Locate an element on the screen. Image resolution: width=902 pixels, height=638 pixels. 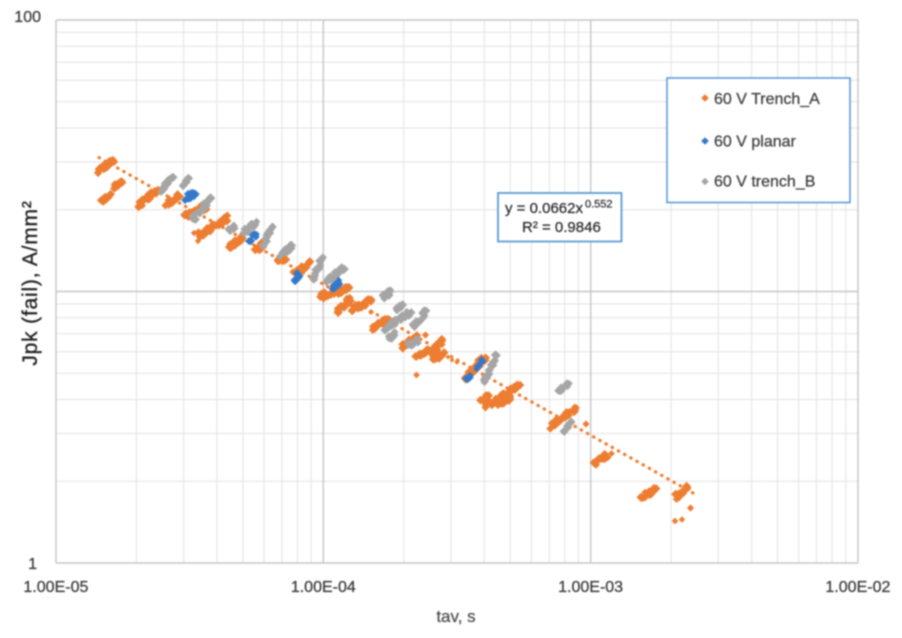
svg-text: 1 is located at coordinates (32, 564).